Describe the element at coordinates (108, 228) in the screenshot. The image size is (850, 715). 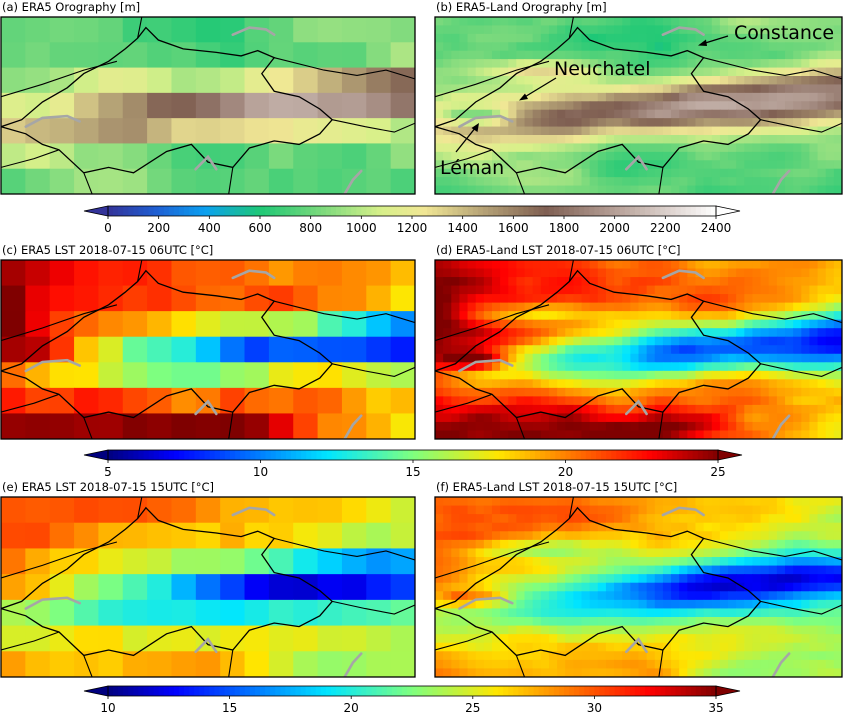
I see `colorbar-tick-label: 0` at that location.